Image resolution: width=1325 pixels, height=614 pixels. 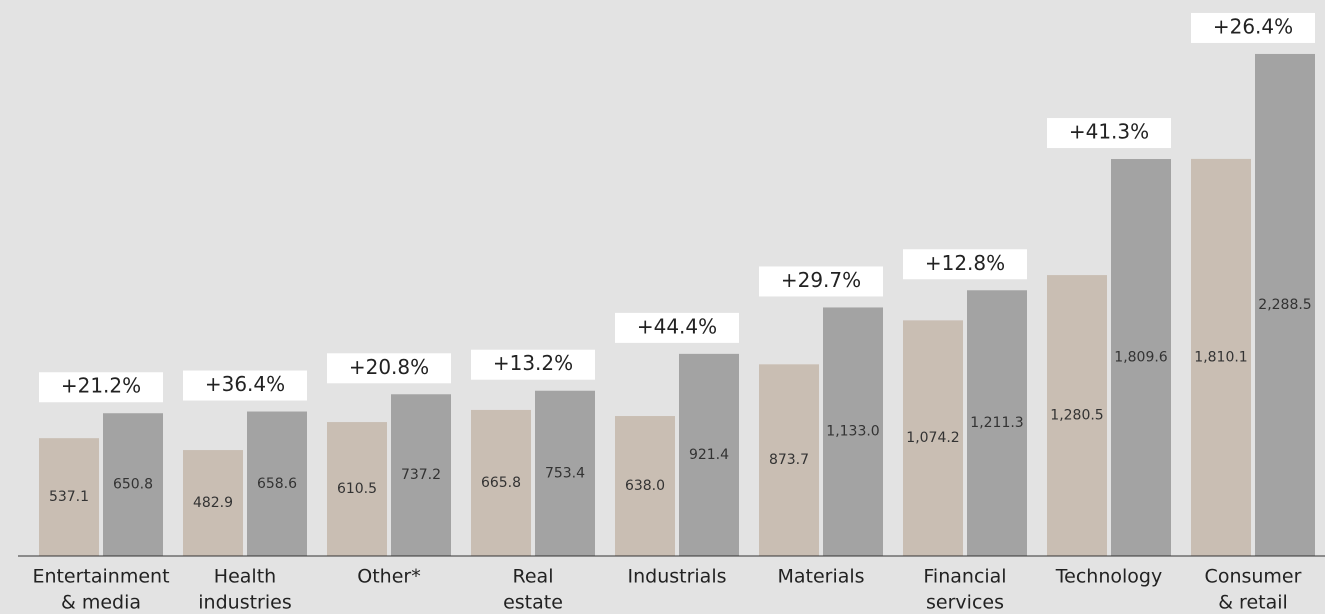 What do you see at coordinates (388, 577) in the screenshot?
I see `x-tick-label: Other*` at bounding box center [388, 577].